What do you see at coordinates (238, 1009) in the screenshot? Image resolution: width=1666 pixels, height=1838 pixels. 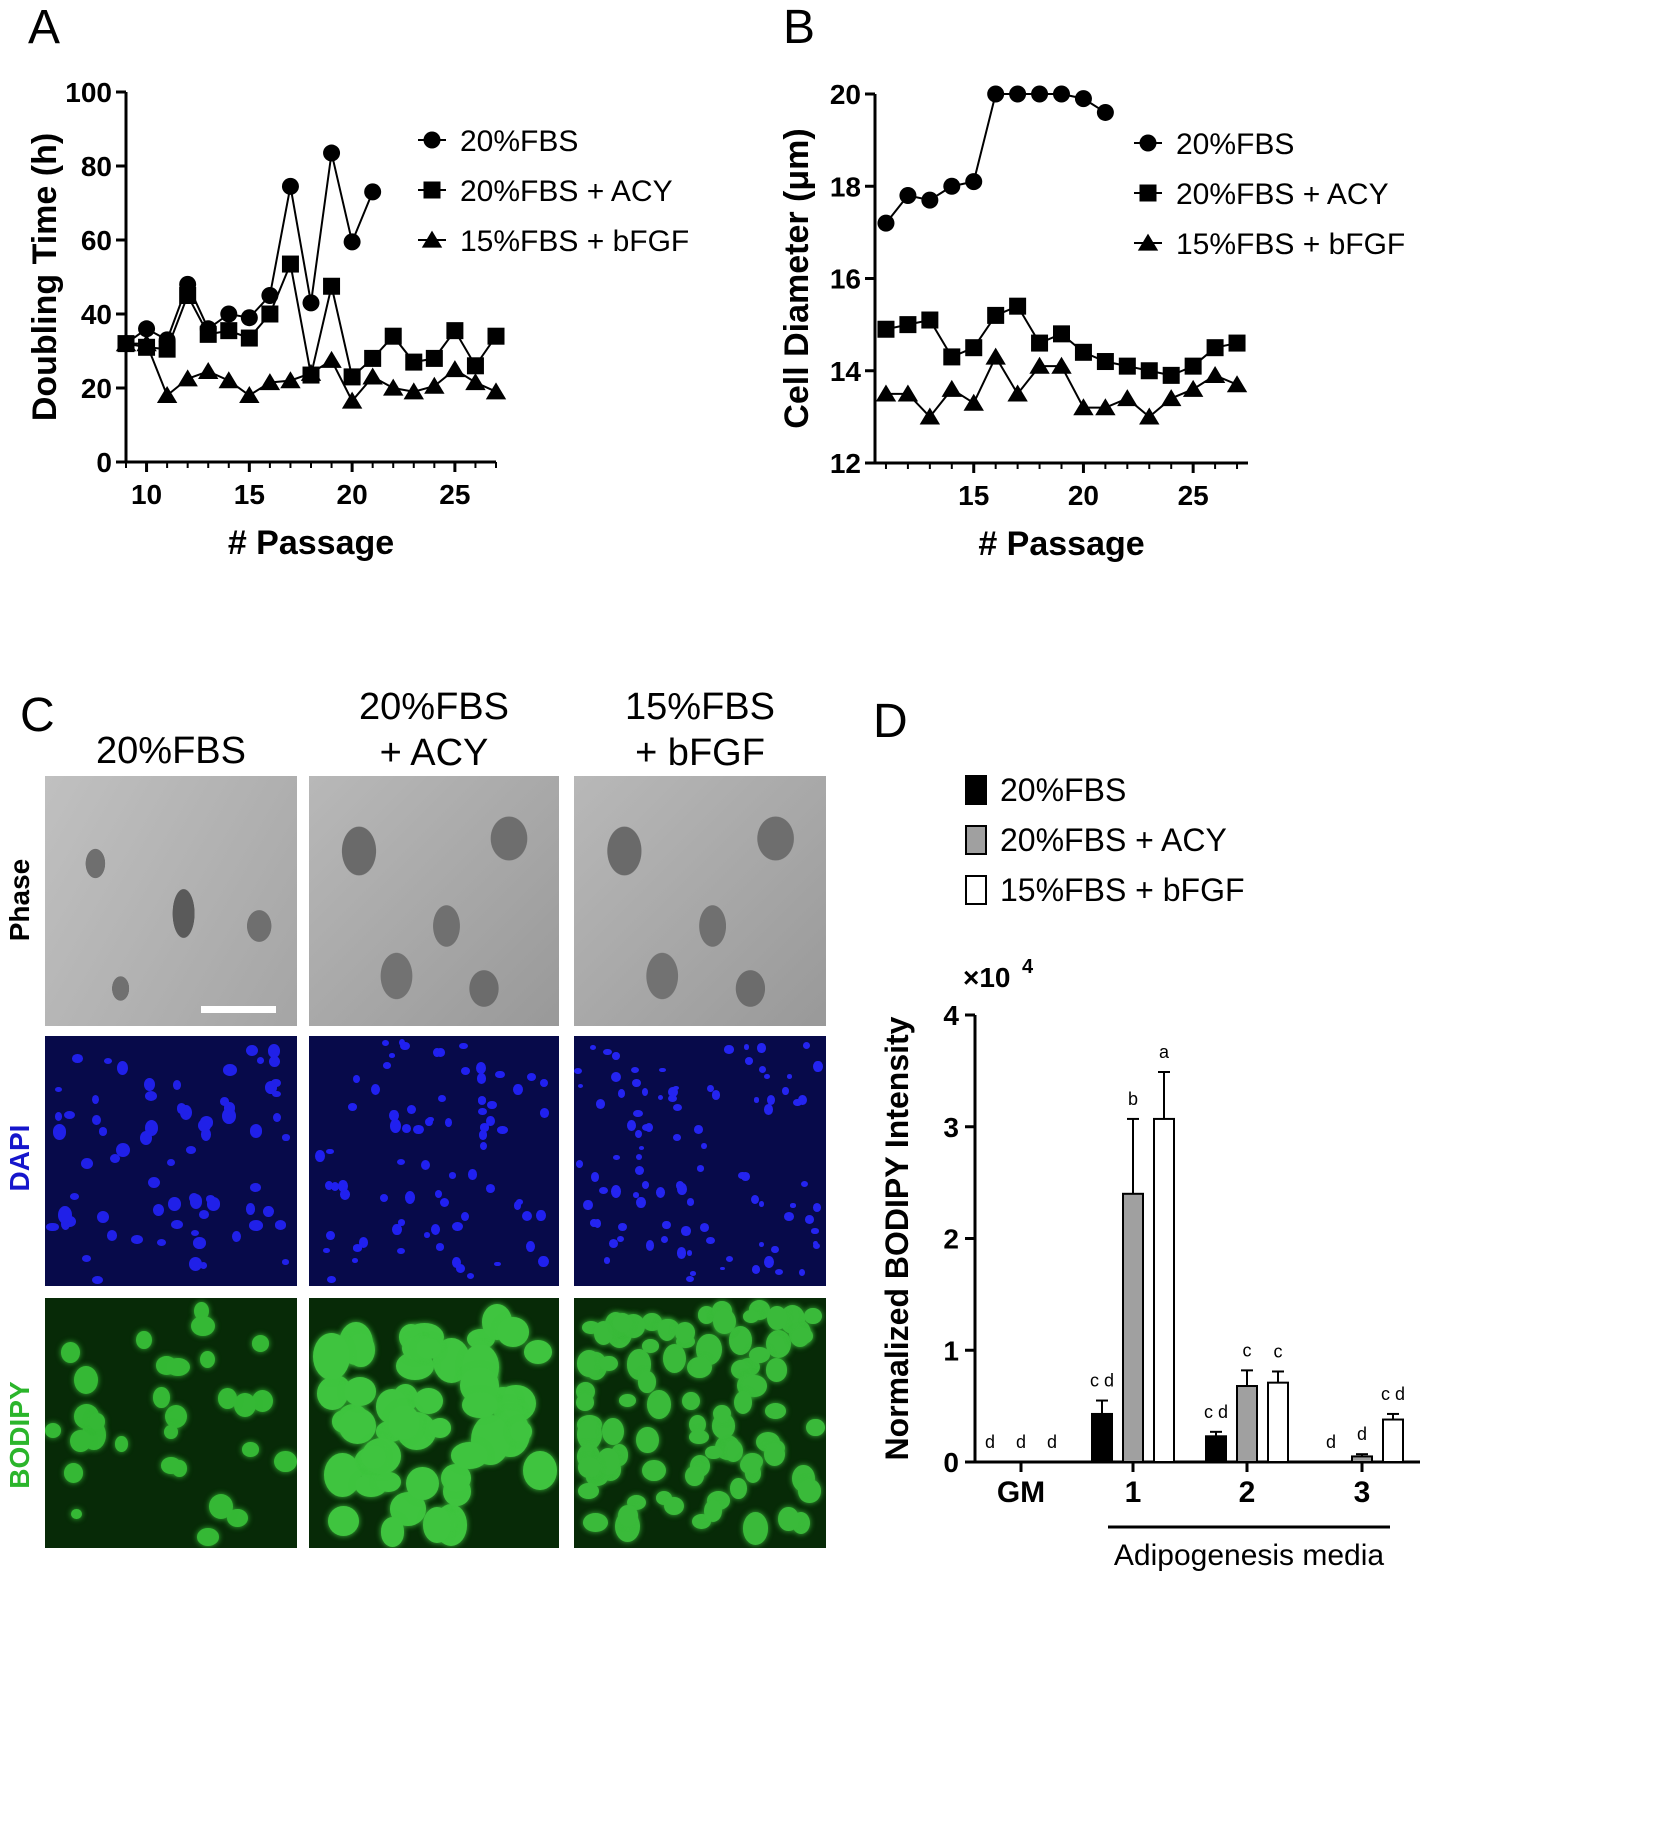 I see `scale-bar` at bounding box center [238, 1009].